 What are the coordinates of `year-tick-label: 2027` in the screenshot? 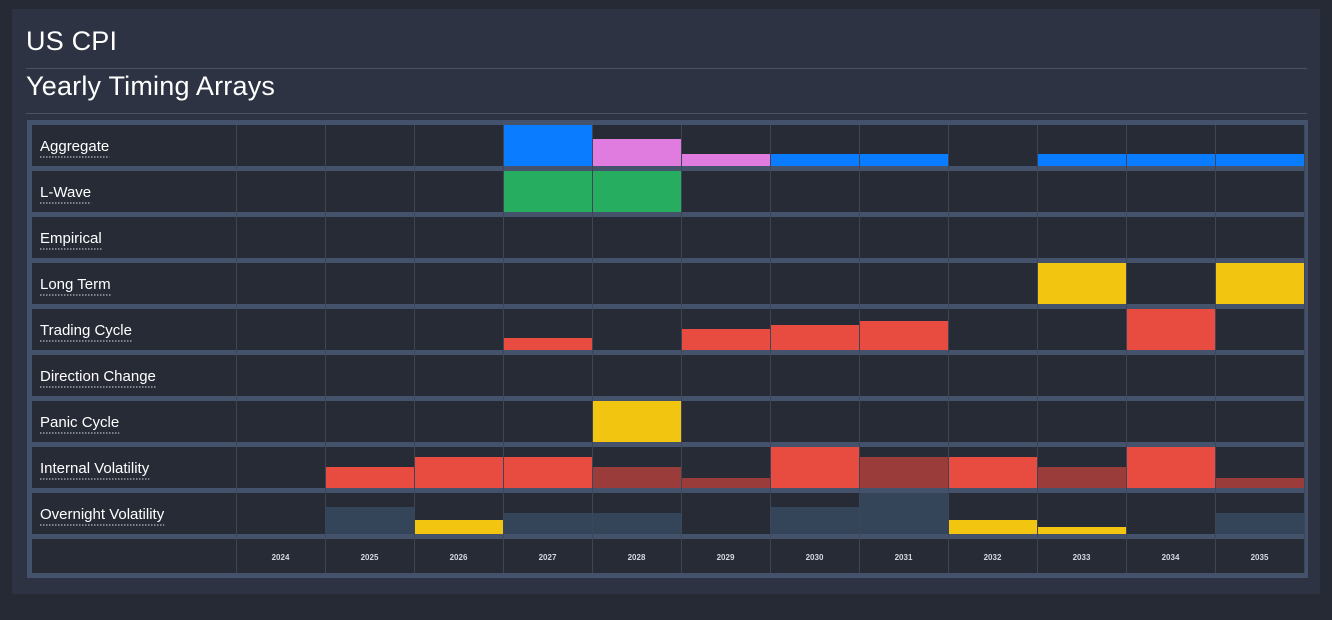 It's located at (548, 557).